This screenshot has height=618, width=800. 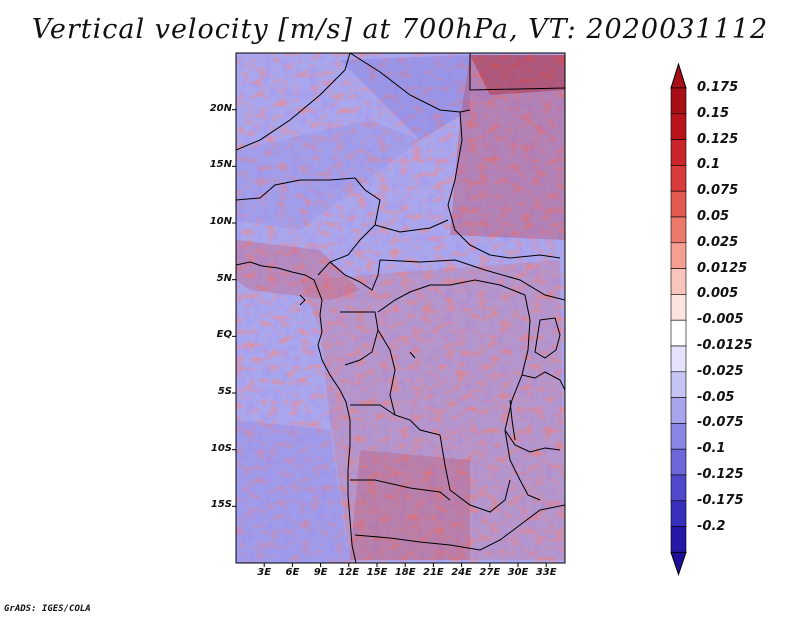 I want to click on lon-label: 15E, so click(x=377, y=572).